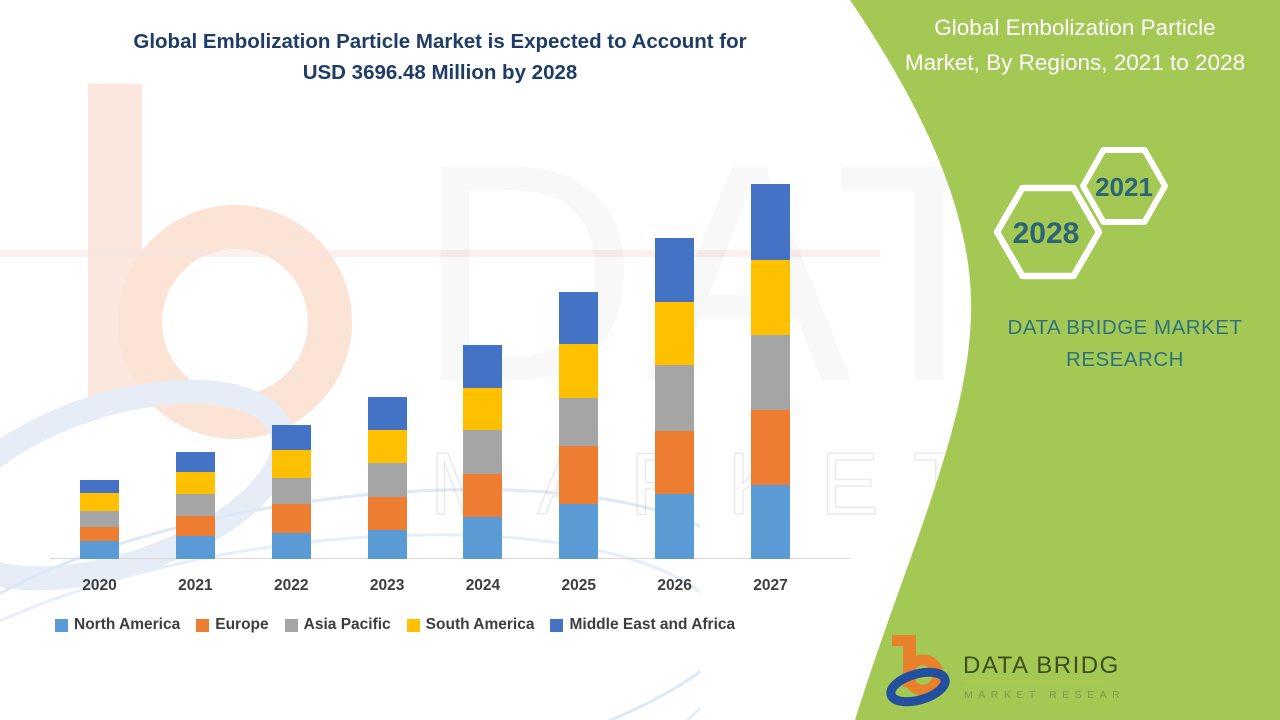 The width and height of the screenshot is (1280, 720). What do you see at coordinates (440, 72) in the screenshot?
I see `page-title-line2: USD 3696.48 Million by 2028` at bounding box center [440, 72].